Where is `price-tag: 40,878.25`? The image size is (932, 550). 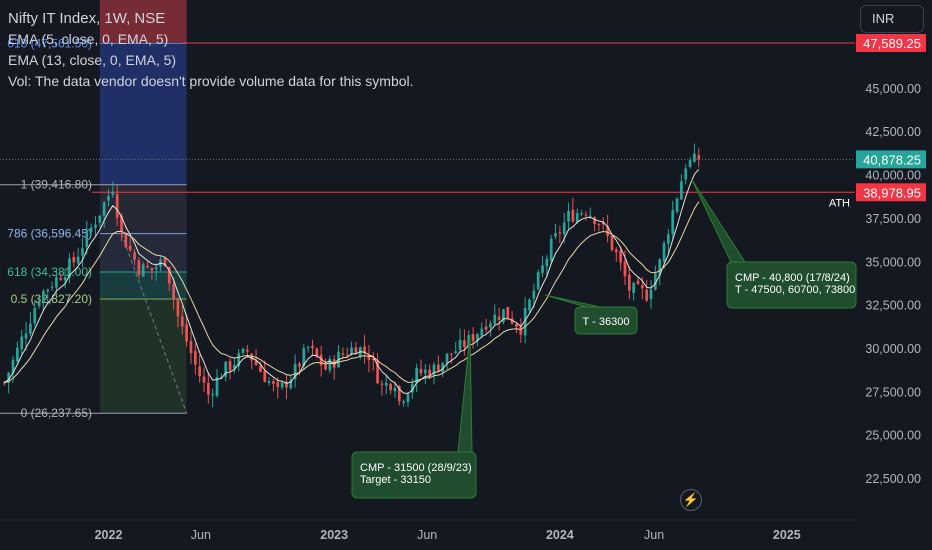
price-tag: 40,878.25 is located at coordinates (891, 159).